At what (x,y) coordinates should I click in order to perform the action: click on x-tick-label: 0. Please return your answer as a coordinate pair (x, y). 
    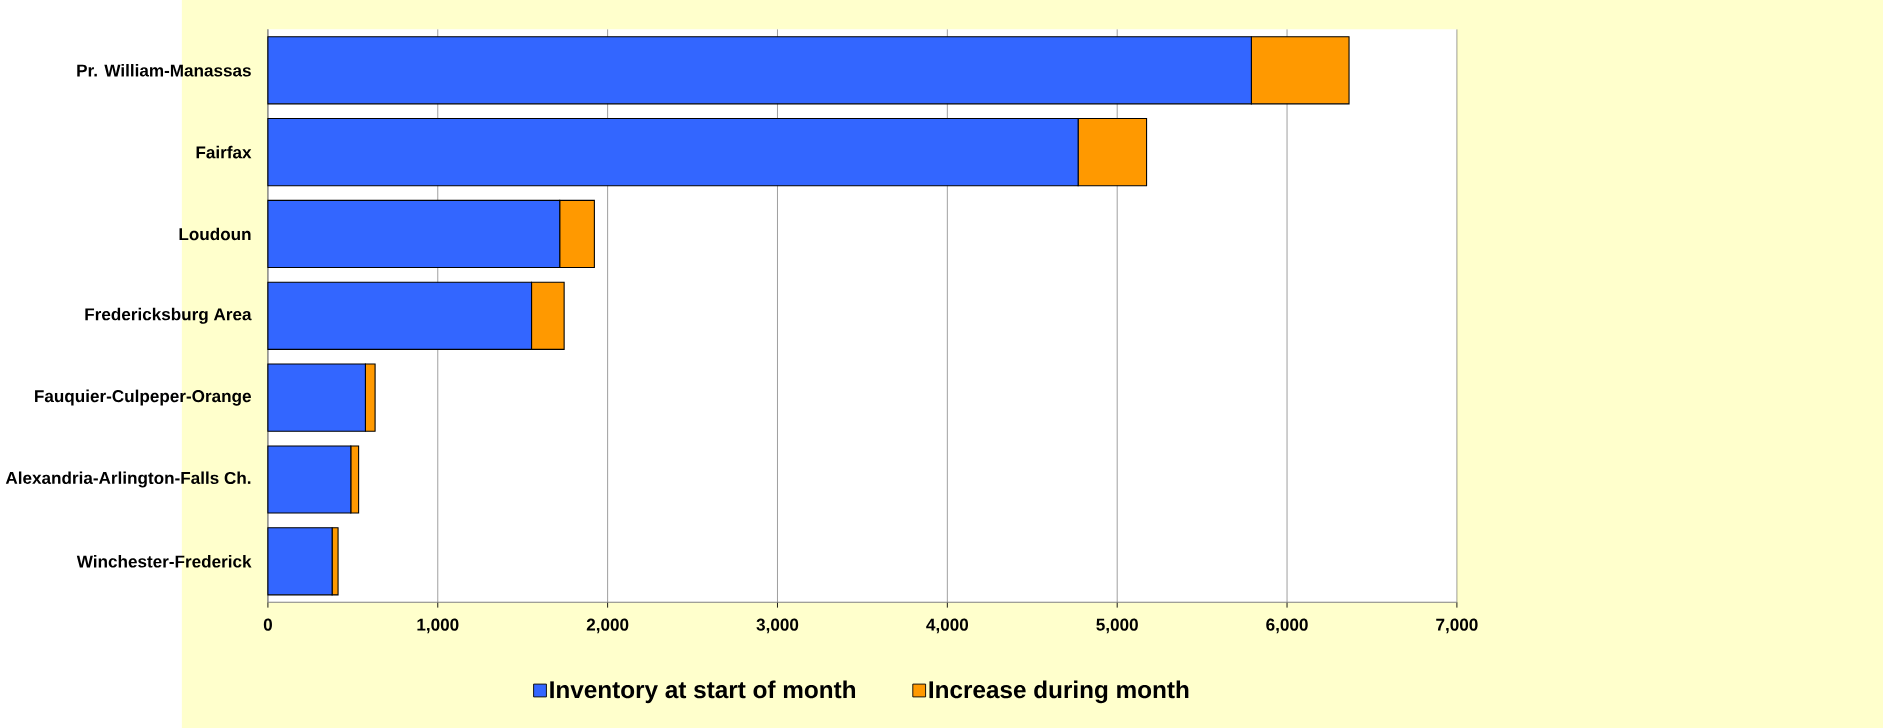
    Looking at the image, I should click on (267, 624).